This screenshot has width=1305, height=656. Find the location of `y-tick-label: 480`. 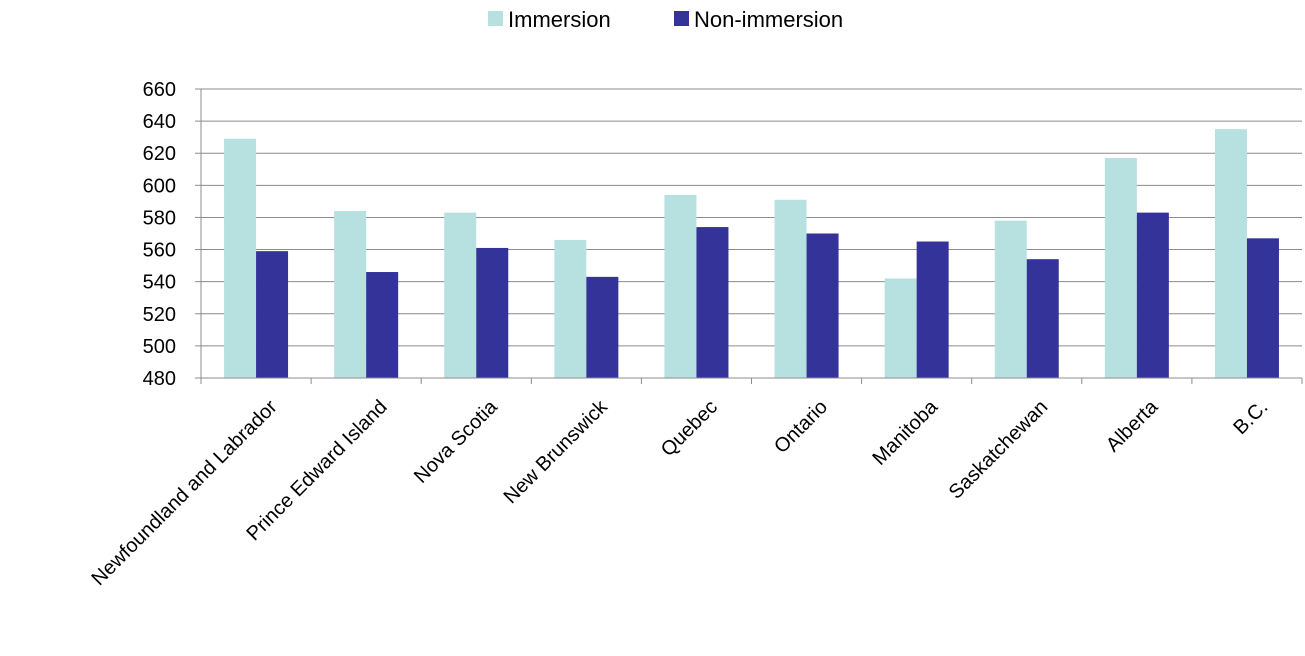

y-tick-label: 480 is located at coordinates (159, 379).